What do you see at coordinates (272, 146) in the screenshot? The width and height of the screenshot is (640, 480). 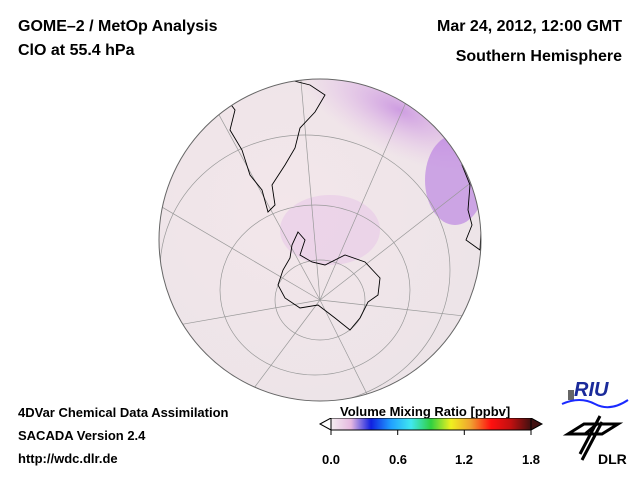 I see `south-america-coast` at bounding box center [272, 146].